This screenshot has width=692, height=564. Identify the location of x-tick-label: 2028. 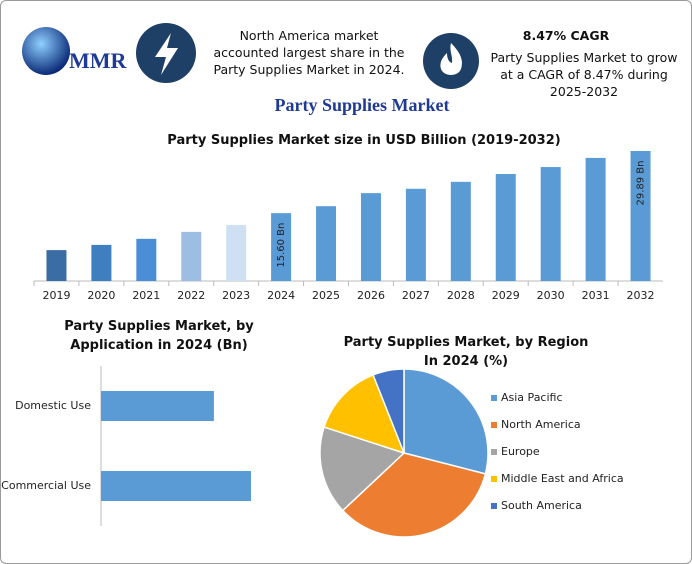
(461, 295).